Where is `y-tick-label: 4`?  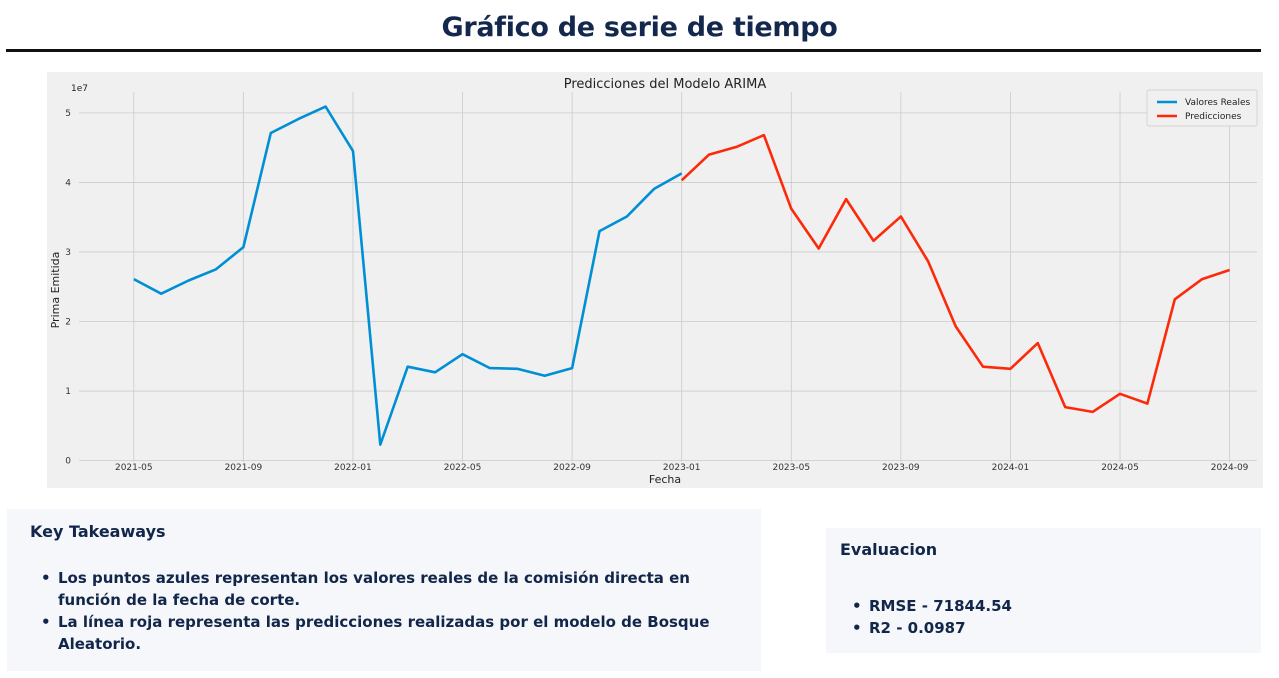 y-tick-label: 4 is located at coordinates (68, 183).